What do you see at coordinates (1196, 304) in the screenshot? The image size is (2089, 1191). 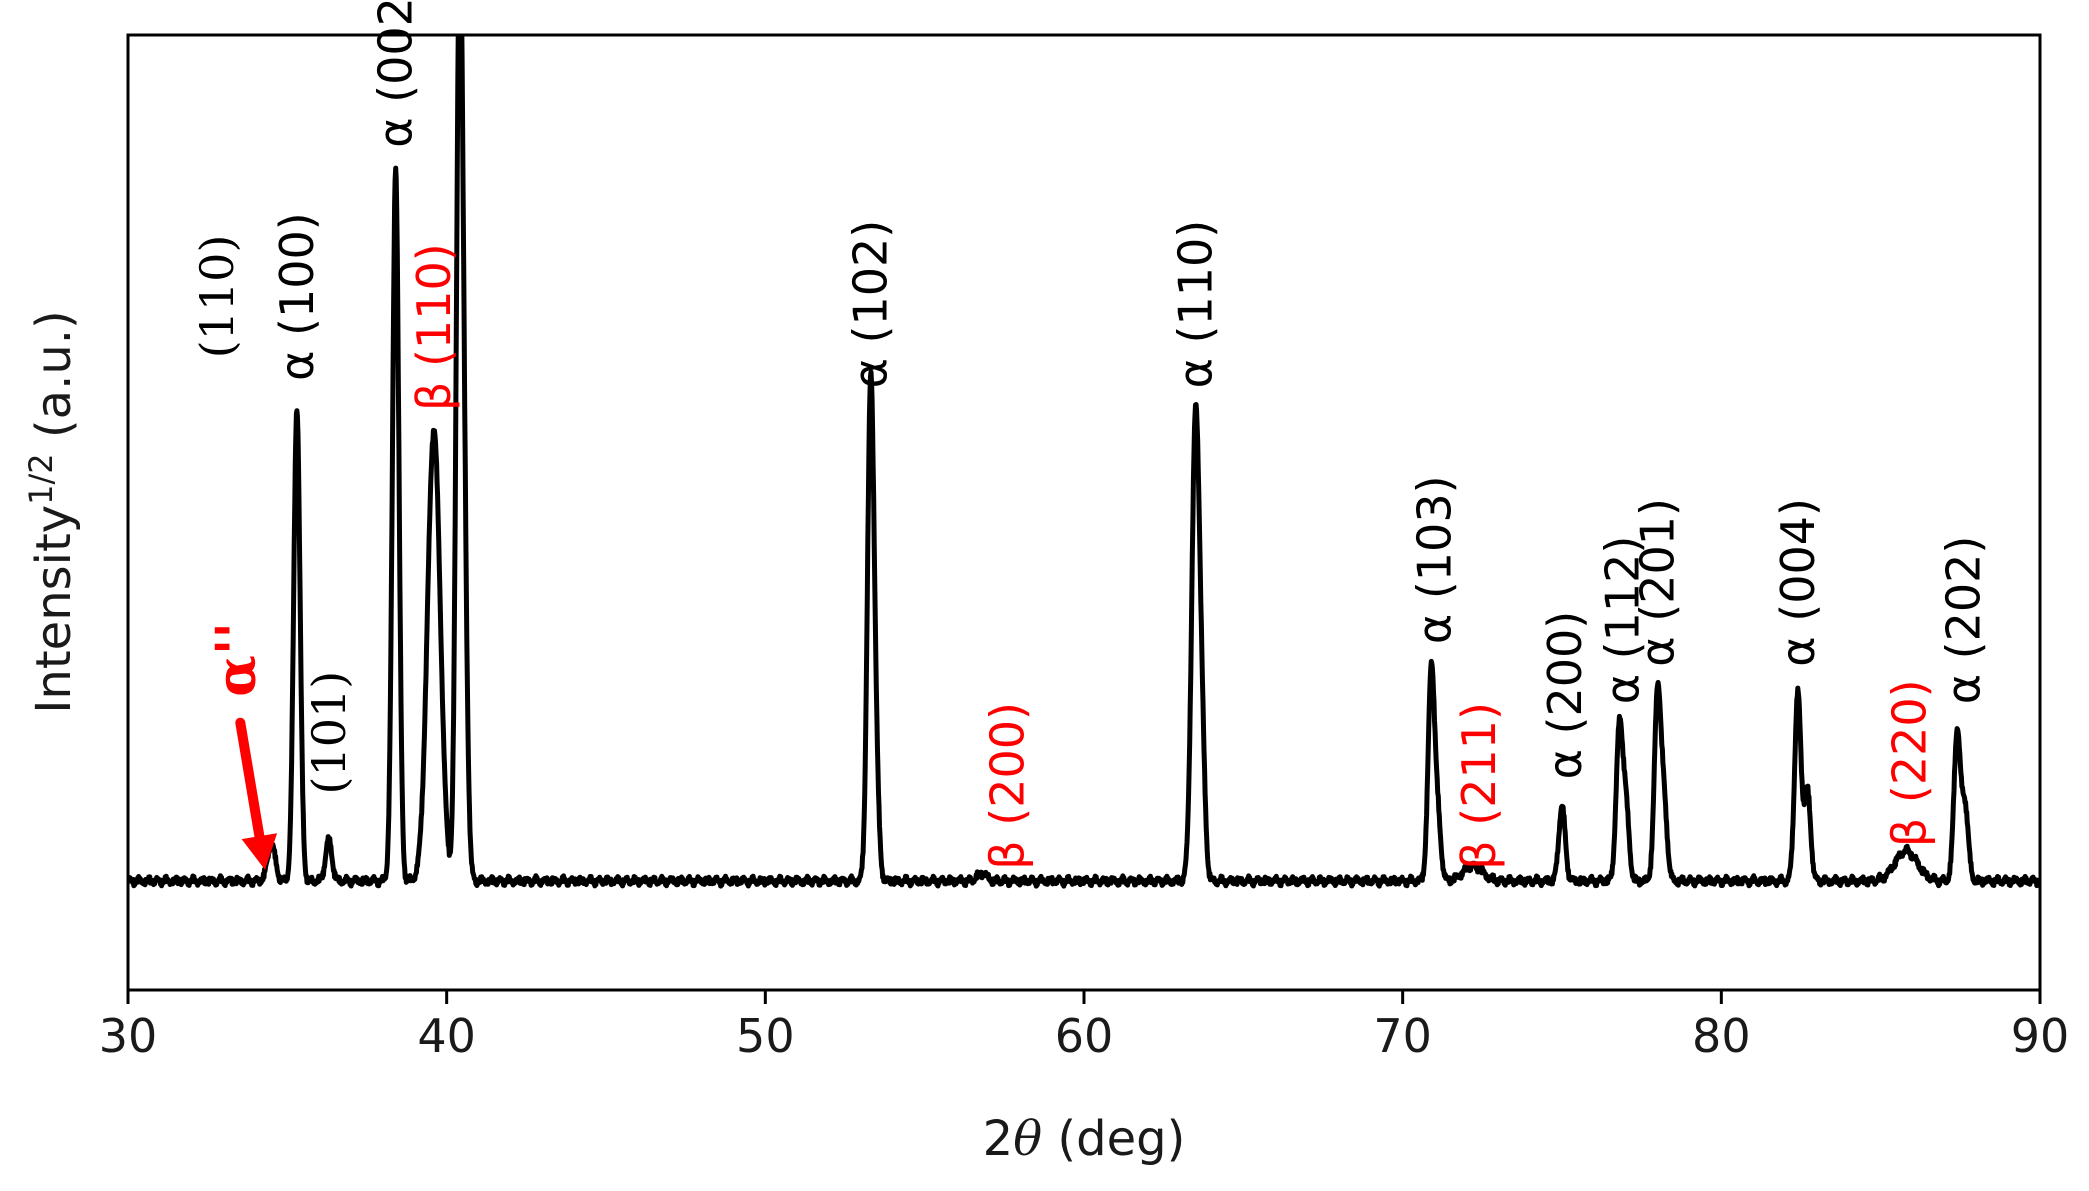 I see `peak-label-8: α (110)` at bounding box center [1196, 304].